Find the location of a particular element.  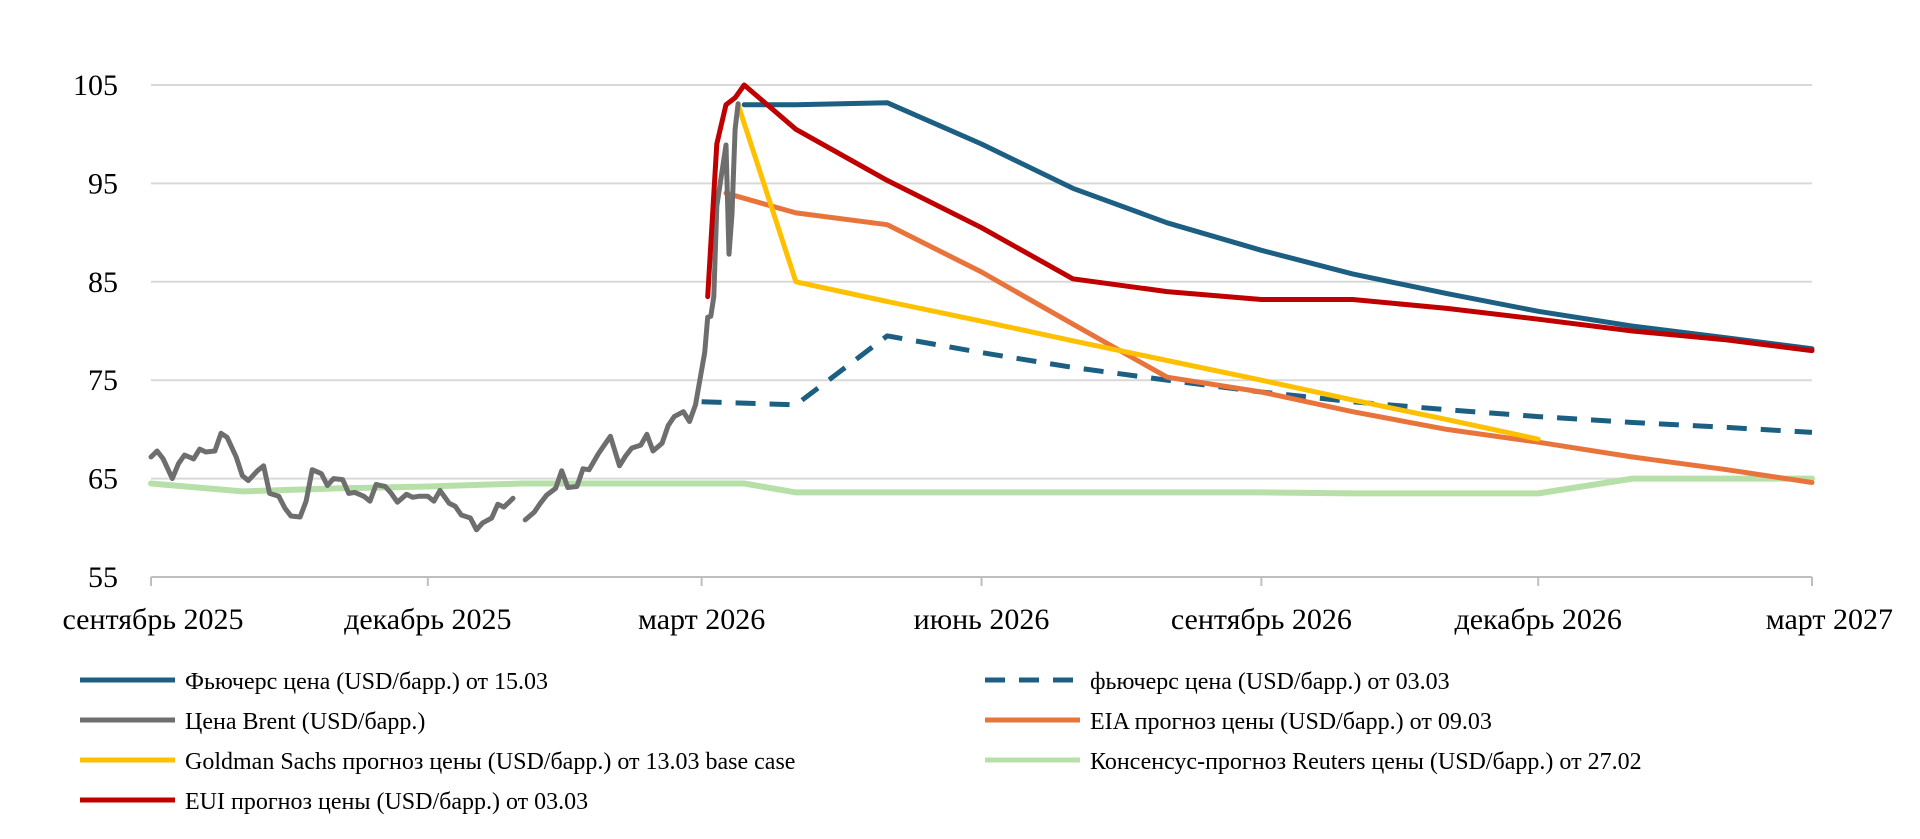

x-tick-label: сентябрь 2026 is located at coordinates (1261, 619).